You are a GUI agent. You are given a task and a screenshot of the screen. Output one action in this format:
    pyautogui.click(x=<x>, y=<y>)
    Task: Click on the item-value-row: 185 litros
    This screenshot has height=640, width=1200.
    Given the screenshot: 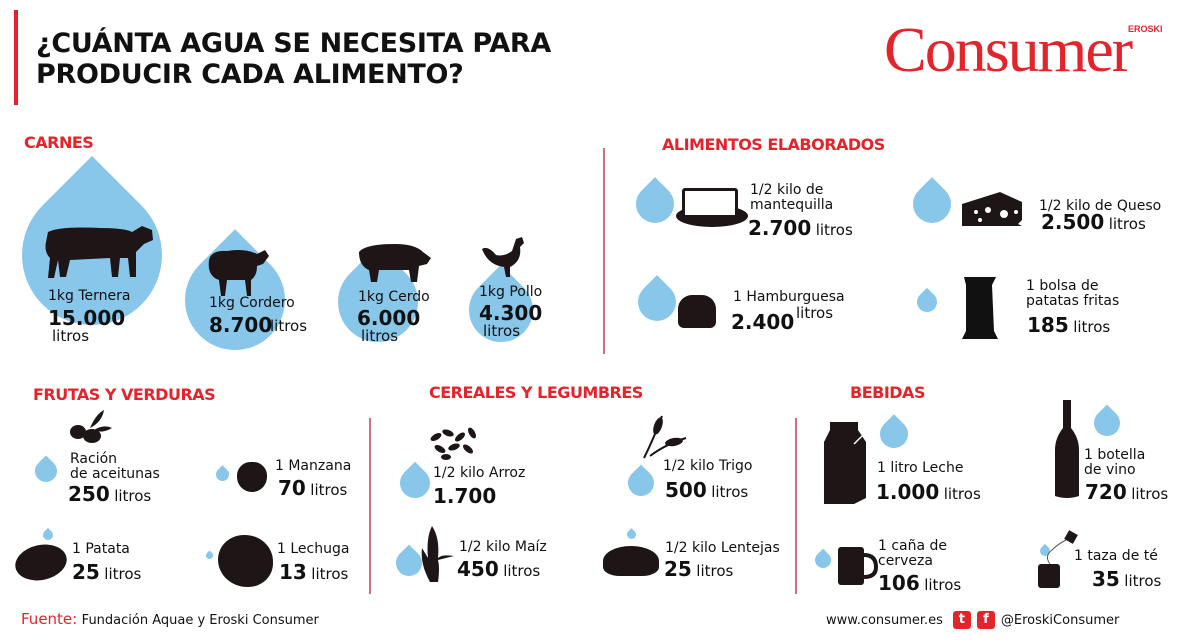 What is the action you would take?
    pyautogui.click(x=1069, y=325)
    